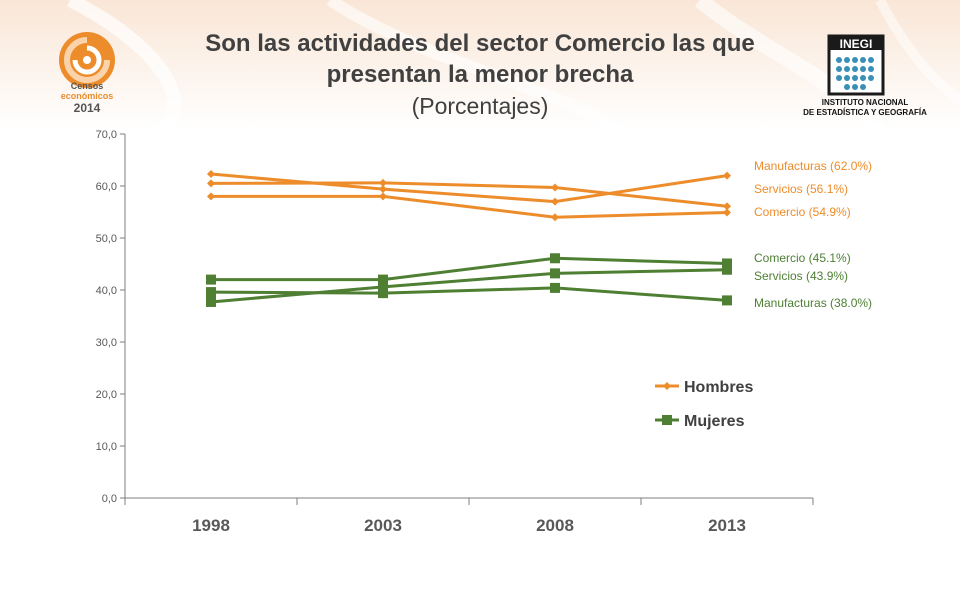 The image size is (960, 600). What do you see at coordinates (727, 525) in the screenshot?
I see `x-tick-label: 2013` at bounding box center [727, 525].